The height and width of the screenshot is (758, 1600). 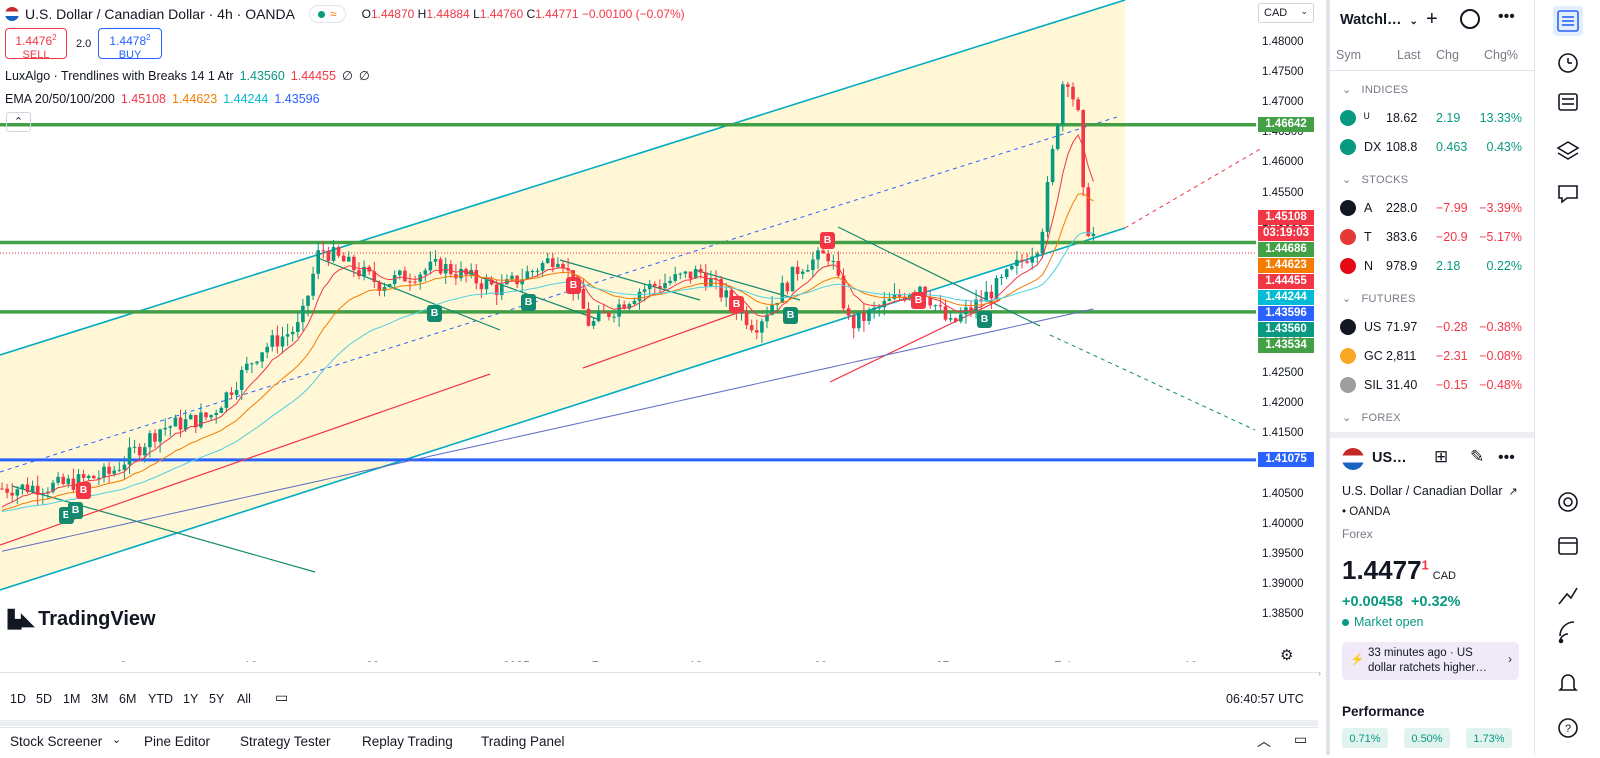 I want to click on watchlist-section-header: ⌄ STOCKS, so click(x=1375, y=180).